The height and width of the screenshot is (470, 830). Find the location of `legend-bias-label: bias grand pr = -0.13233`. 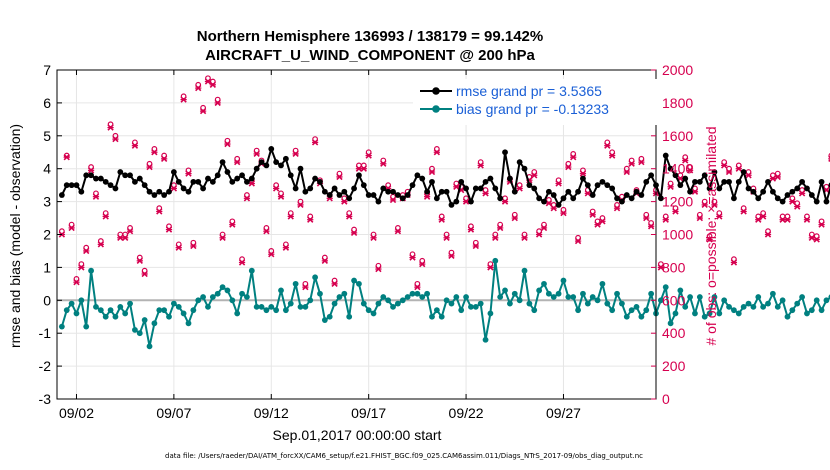

legend-bias-label: bias grand pr = -0.13233 is located at coordinates (532, 109).